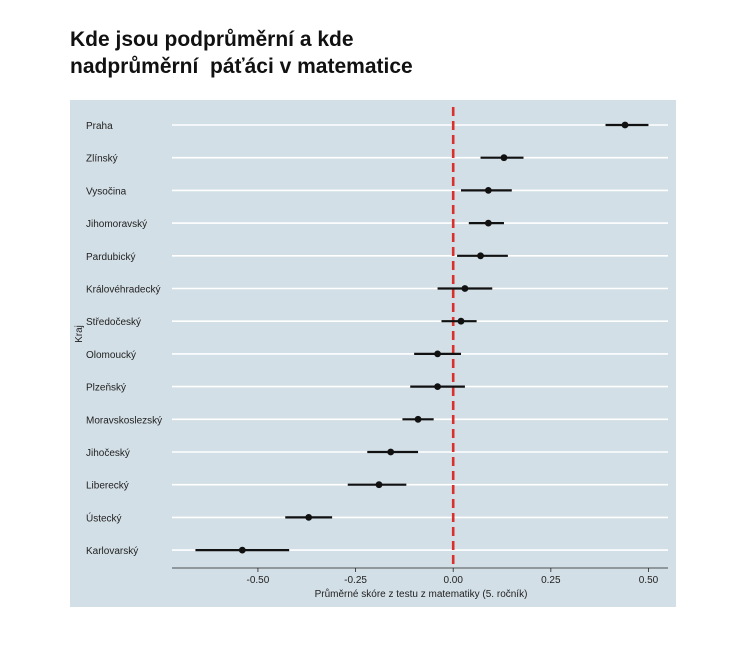 This screenshot has height=650, width=747. I want to click on category-label: Karlovarský, so click(112, 551).